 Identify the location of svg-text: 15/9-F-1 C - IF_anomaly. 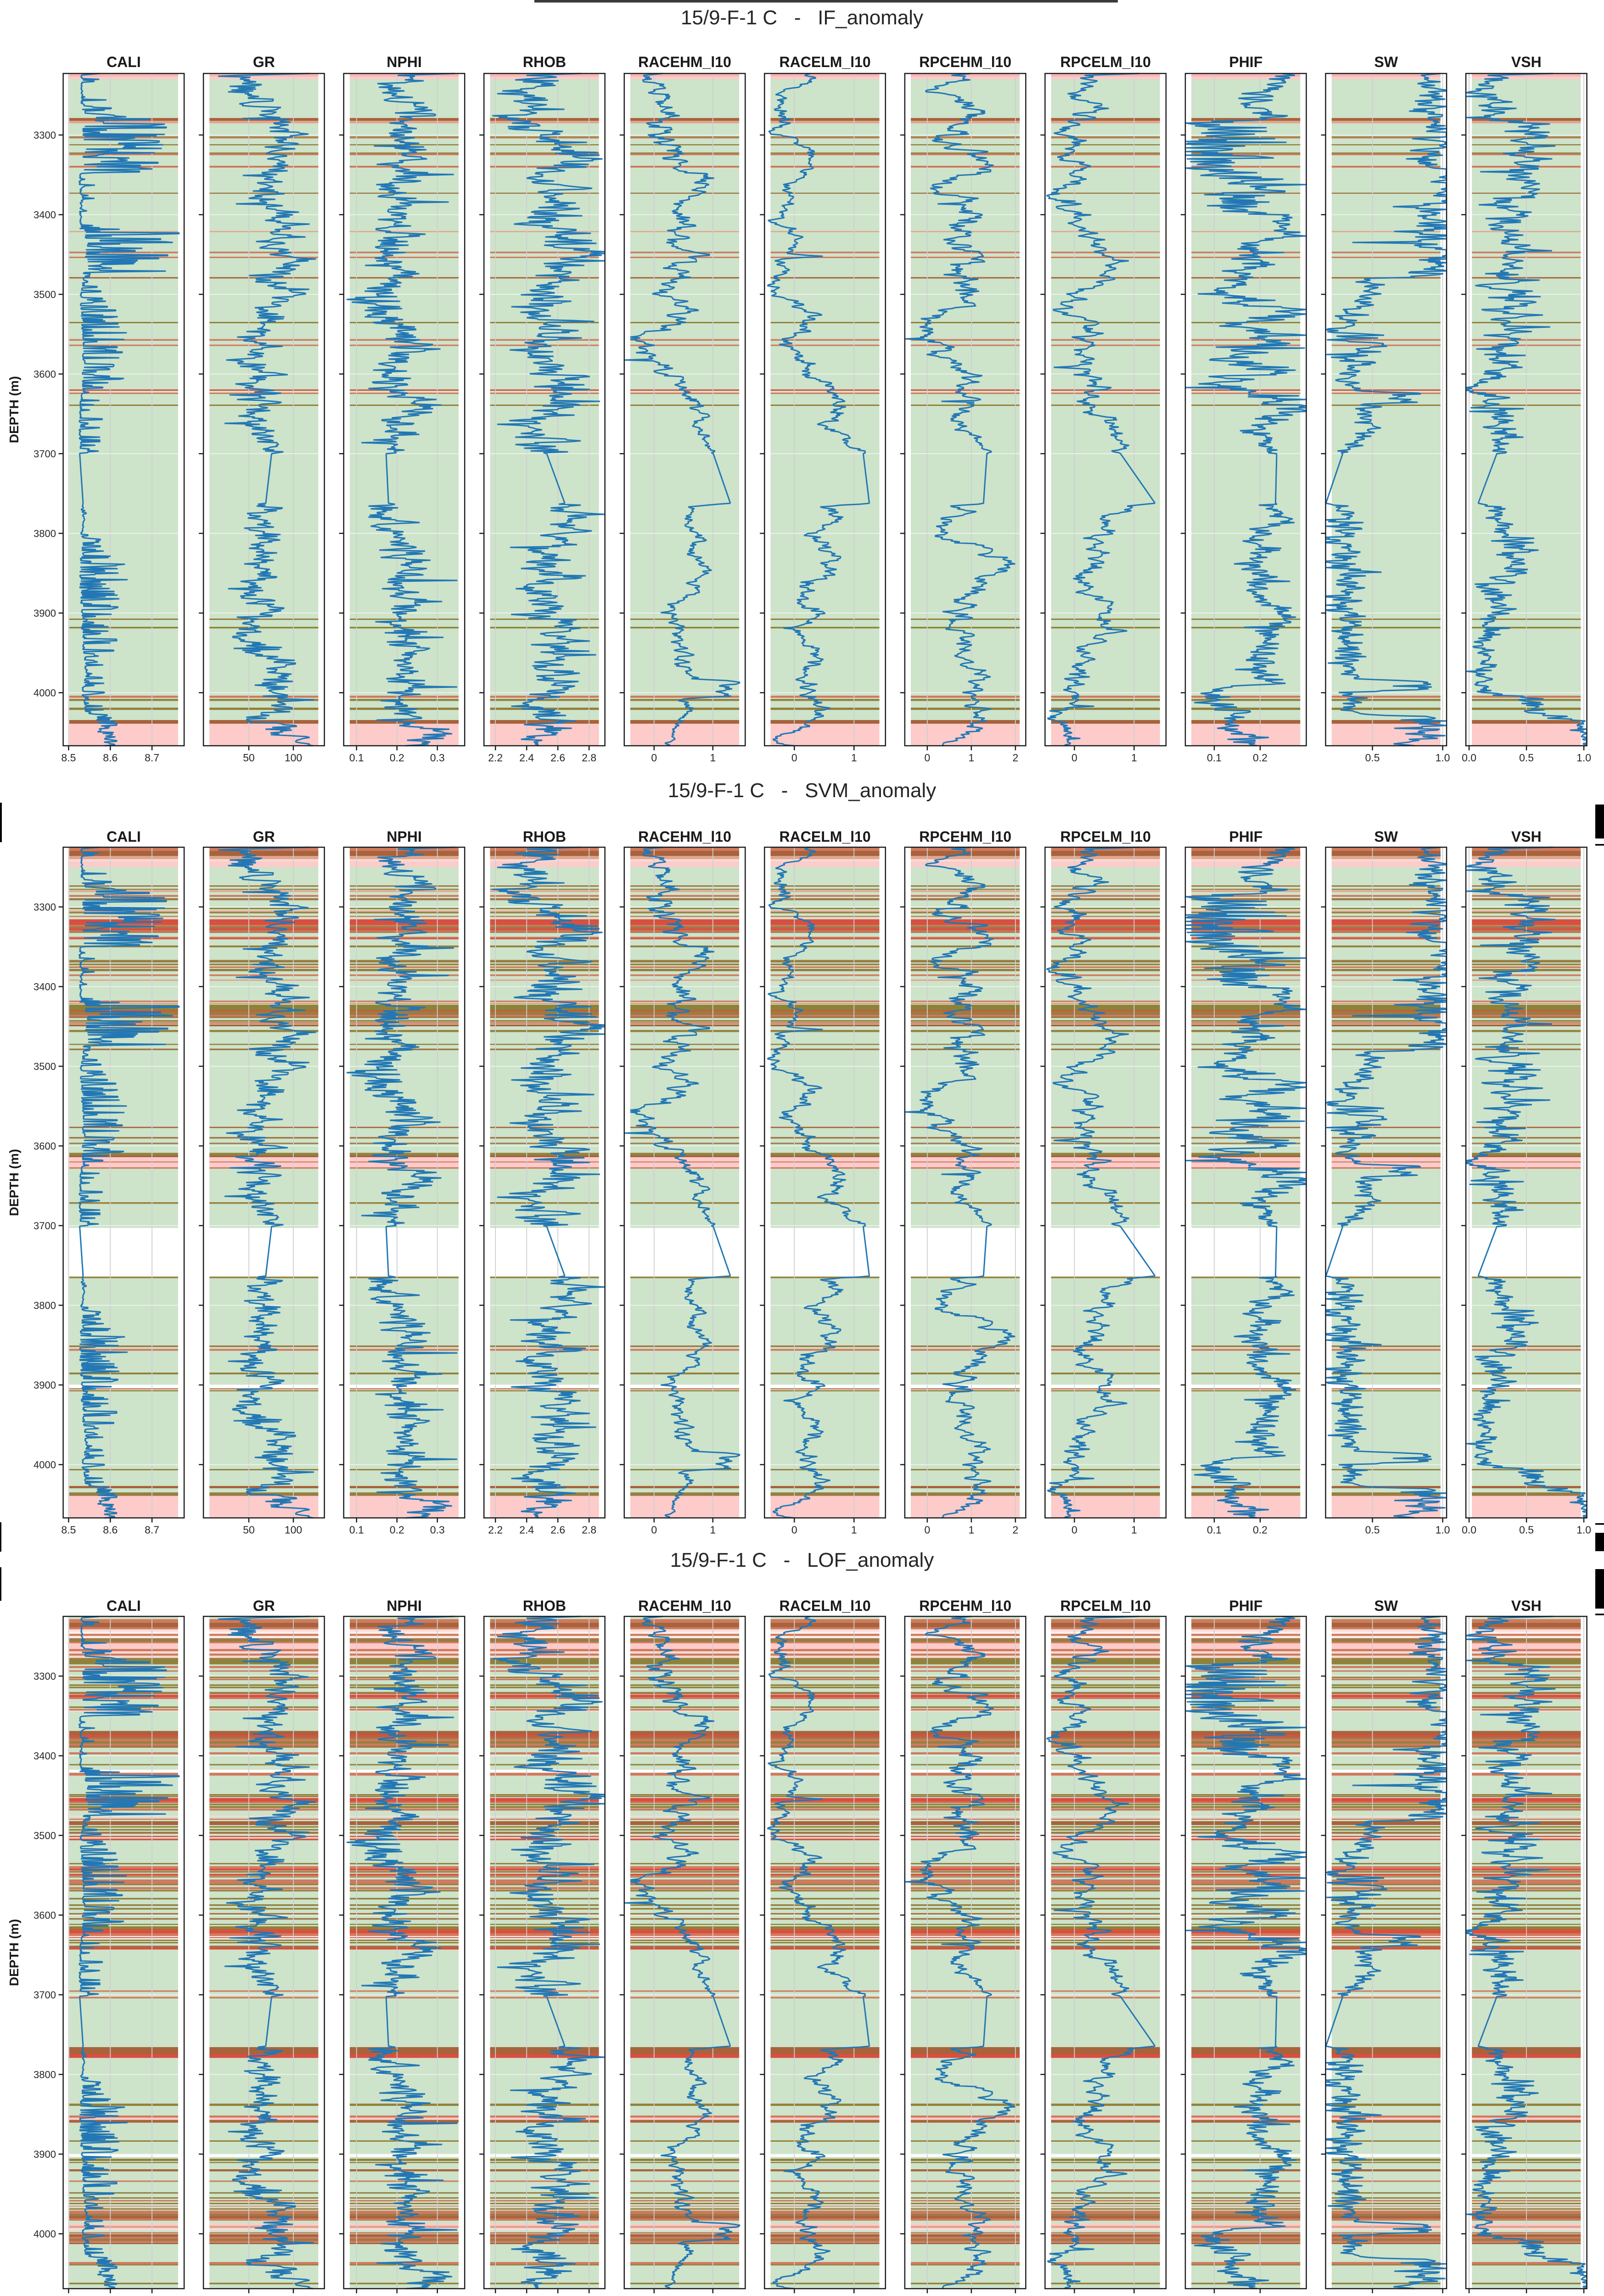
(802, 17).